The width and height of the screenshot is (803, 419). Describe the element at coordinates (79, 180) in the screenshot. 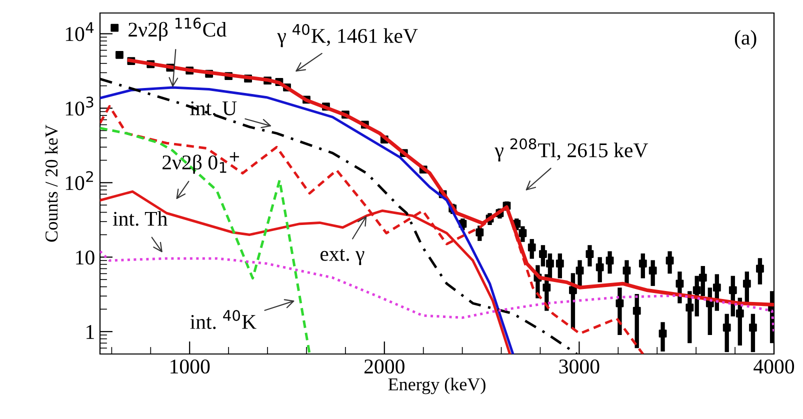

I see `y-tick-label: 10$^{2}$` at that location.